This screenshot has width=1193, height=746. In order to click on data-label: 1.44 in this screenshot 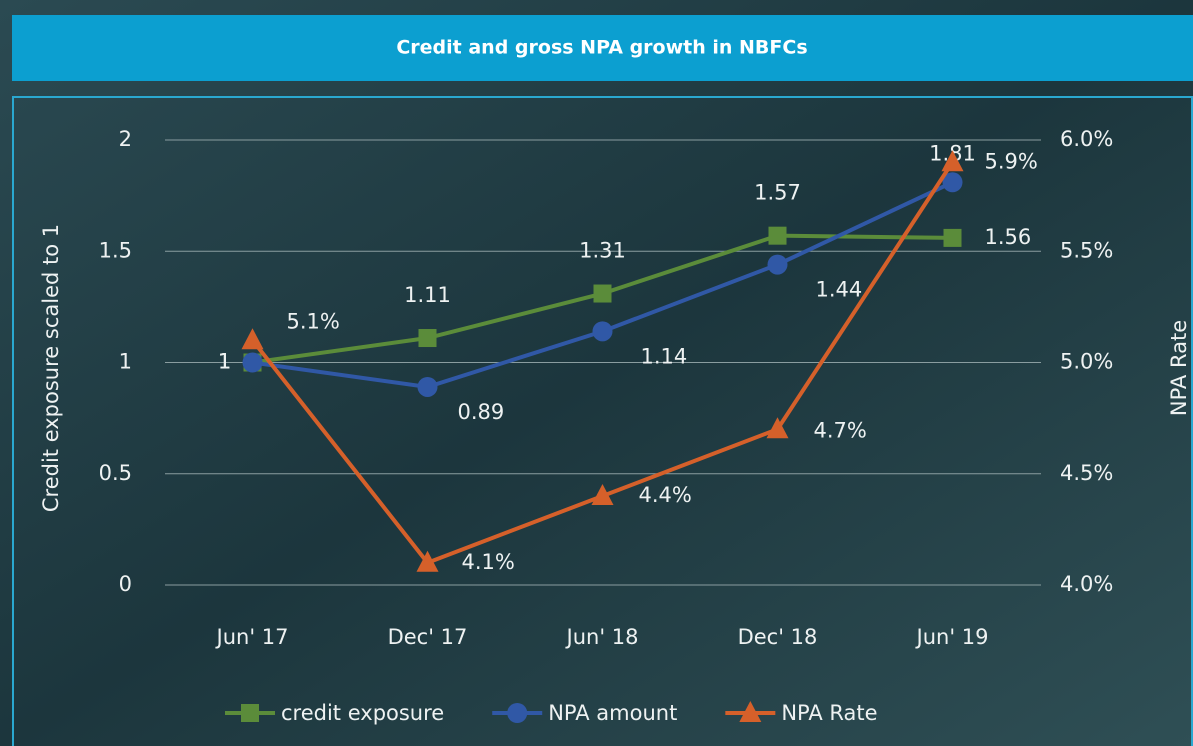, I will do `click(839, 290)`.